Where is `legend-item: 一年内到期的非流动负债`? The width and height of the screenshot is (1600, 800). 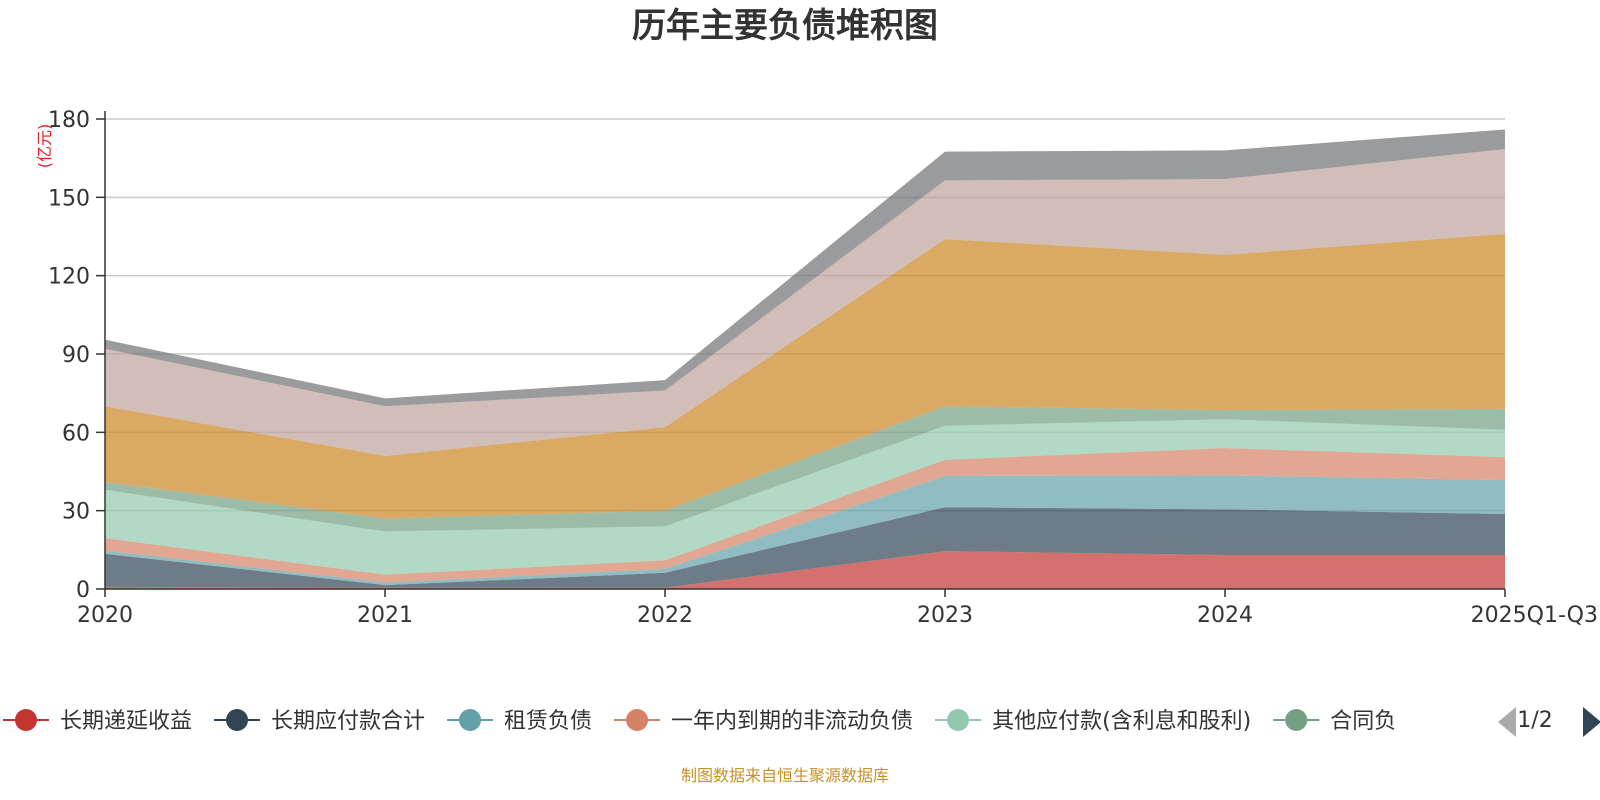 legend-item: 一年内到期的非流动负债 is located at coordinates (763, 721).